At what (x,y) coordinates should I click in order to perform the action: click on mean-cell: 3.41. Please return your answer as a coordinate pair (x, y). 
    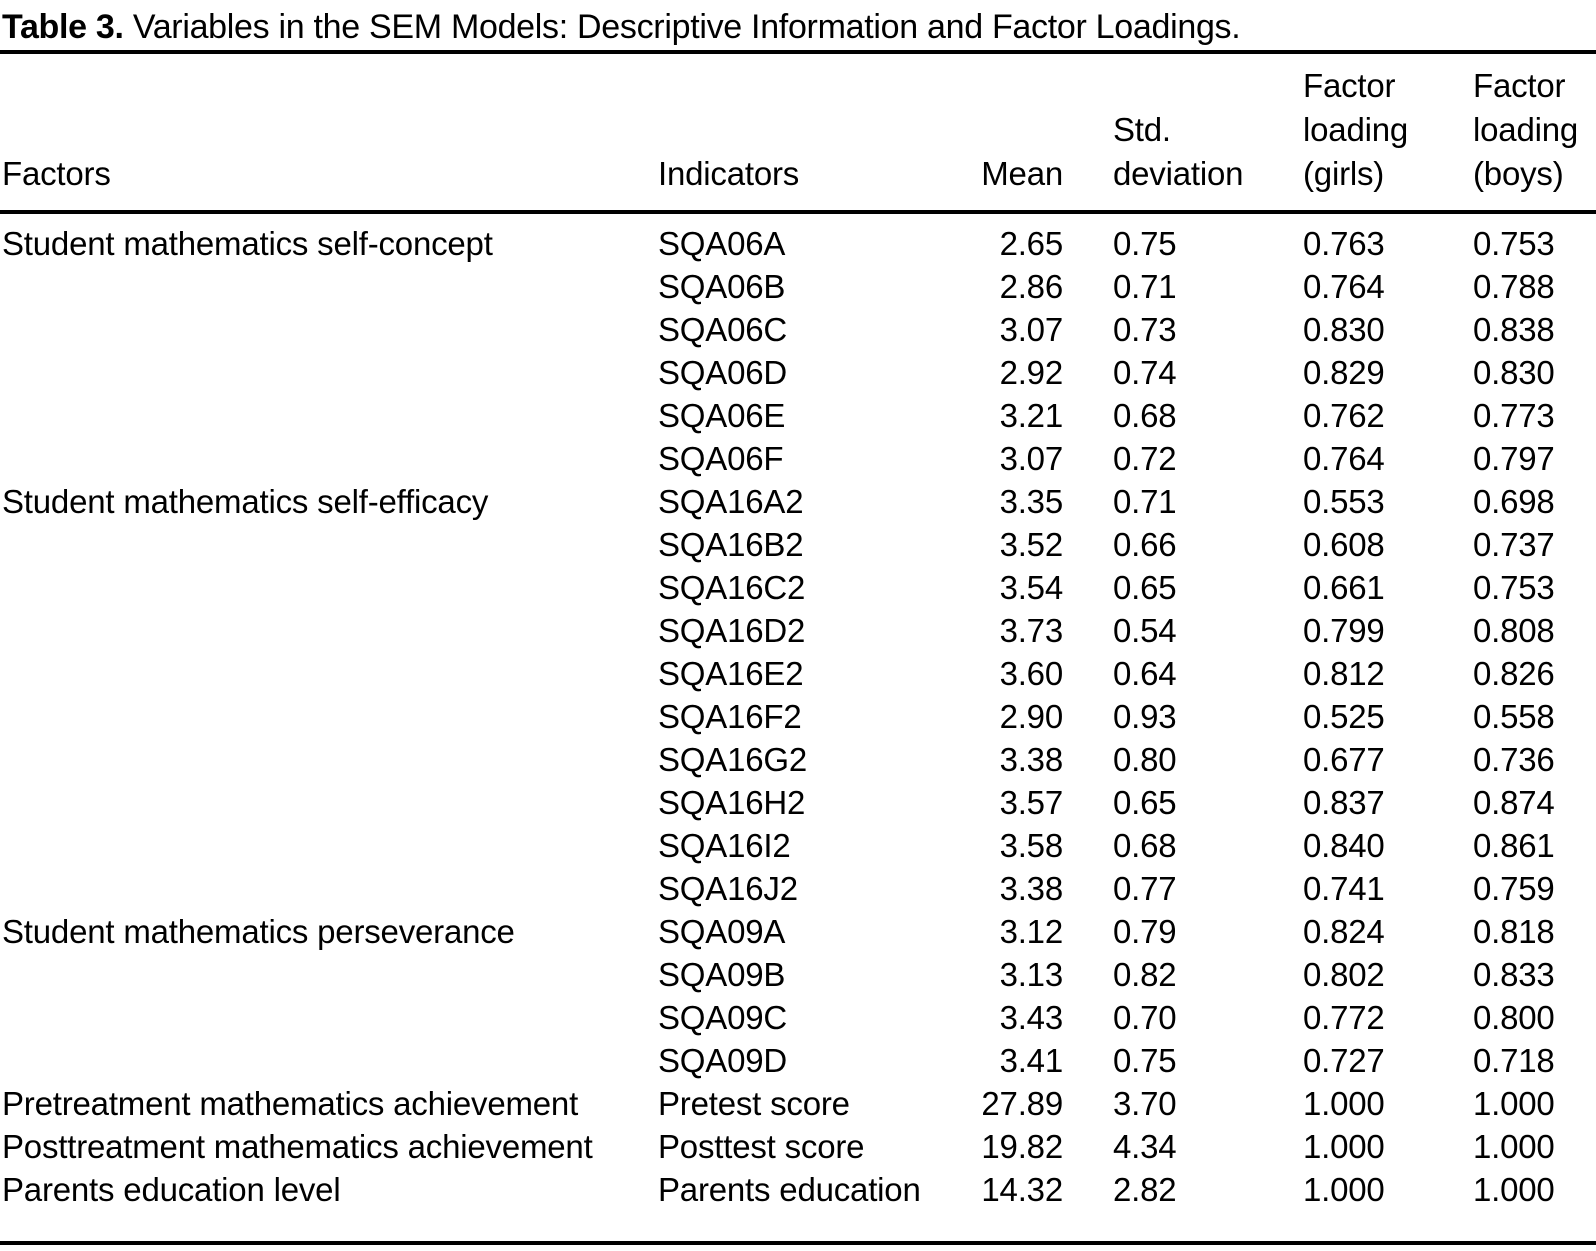
    Looking at the image, I should click on (1031, 1060).